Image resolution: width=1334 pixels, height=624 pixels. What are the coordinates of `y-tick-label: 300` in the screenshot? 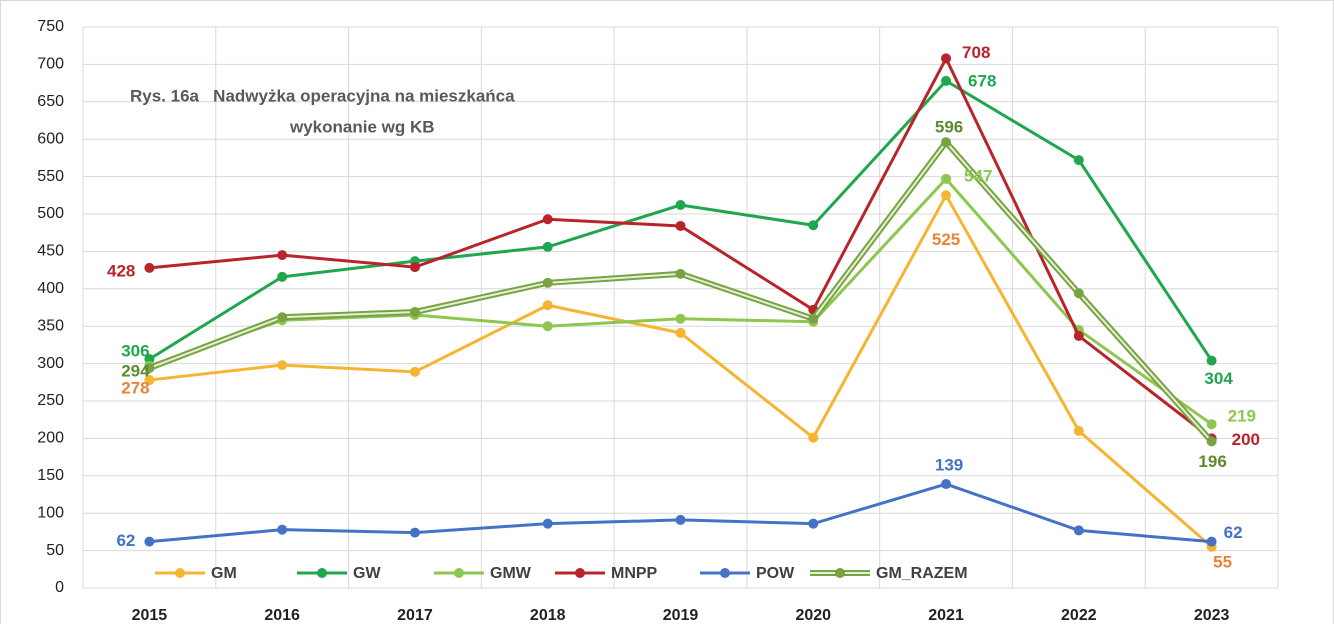 It's located at (50, 363).